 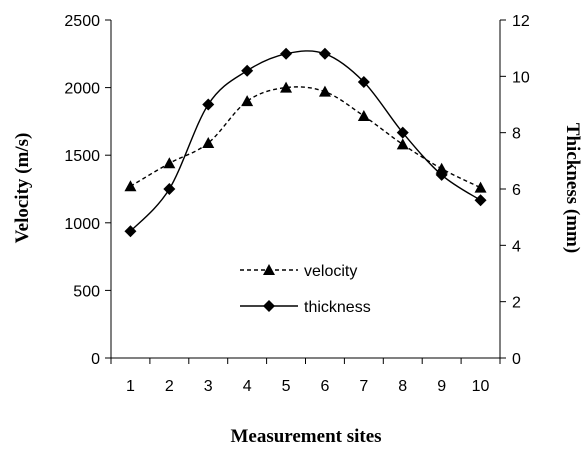 What do you see at coordinates (82, 156) in the screenshot?
I see `y-tick-label: 1500` at bounding box center [82, 156].